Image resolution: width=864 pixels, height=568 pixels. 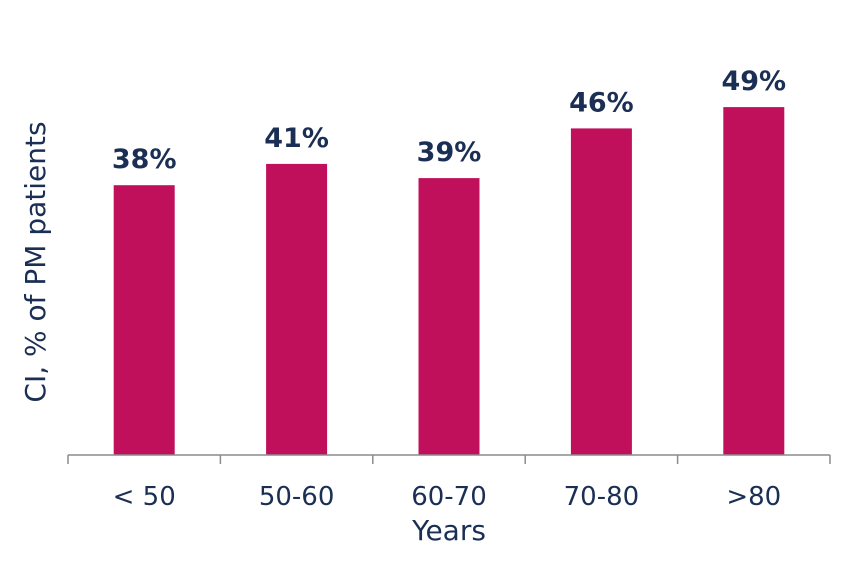 I want to click on value-label-1: 38%, so click(x=144, y=159).